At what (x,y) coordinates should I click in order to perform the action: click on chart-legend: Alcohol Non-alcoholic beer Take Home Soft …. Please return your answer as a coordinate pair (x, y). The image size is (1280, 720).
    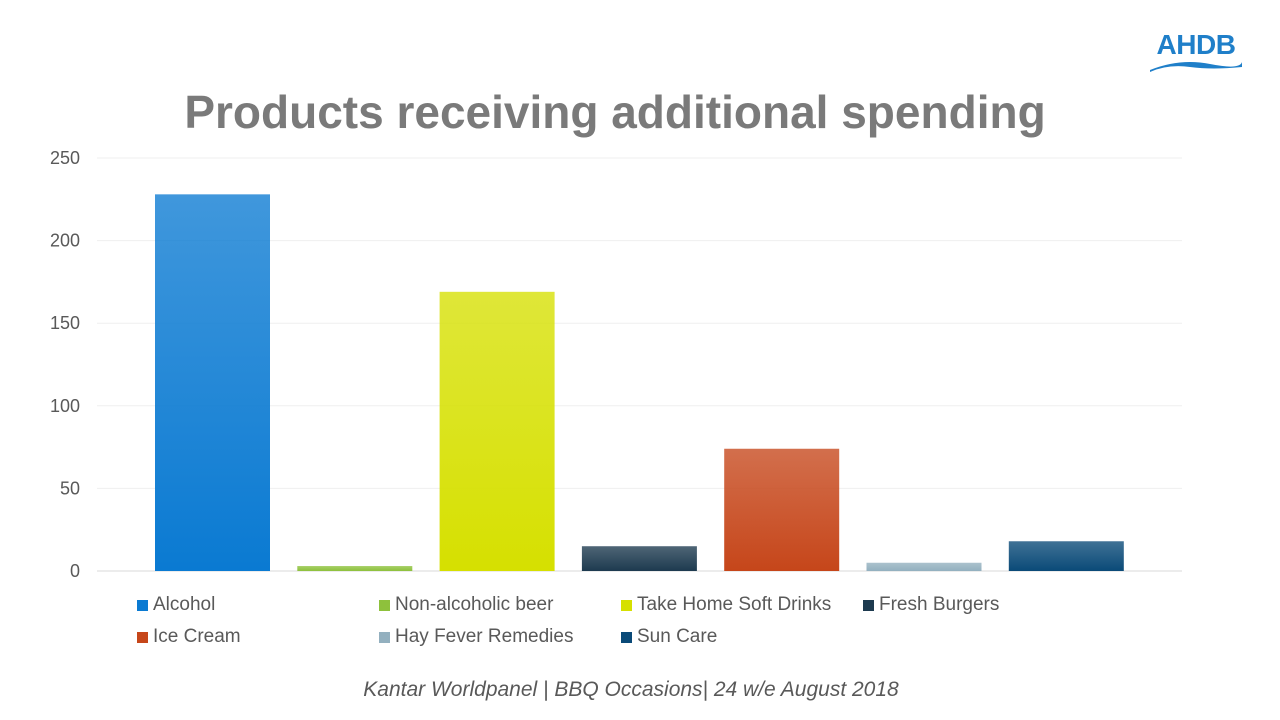
    Looking at the image, I should click on (637, 625).